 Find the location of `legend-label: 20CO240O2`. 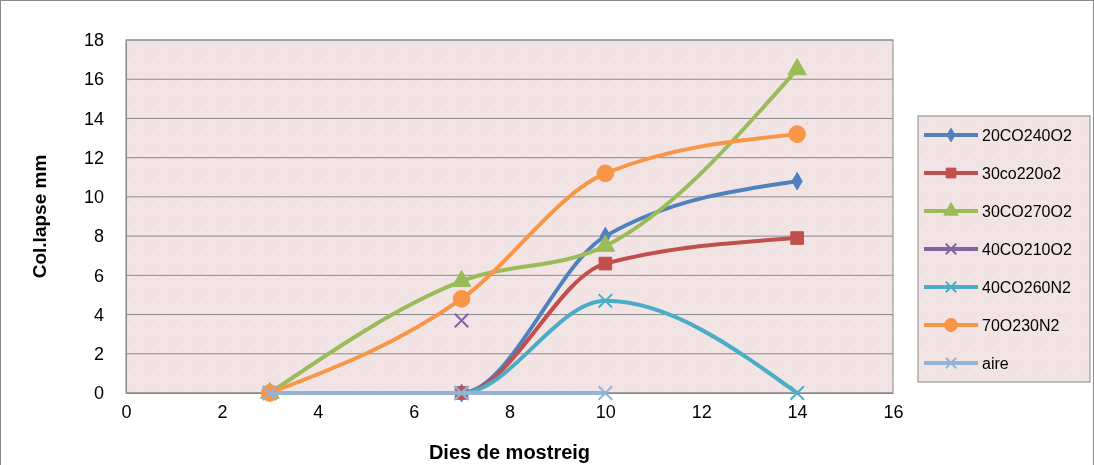

legend-label: 20CO240O2 is located at coordinates (1027, 135).